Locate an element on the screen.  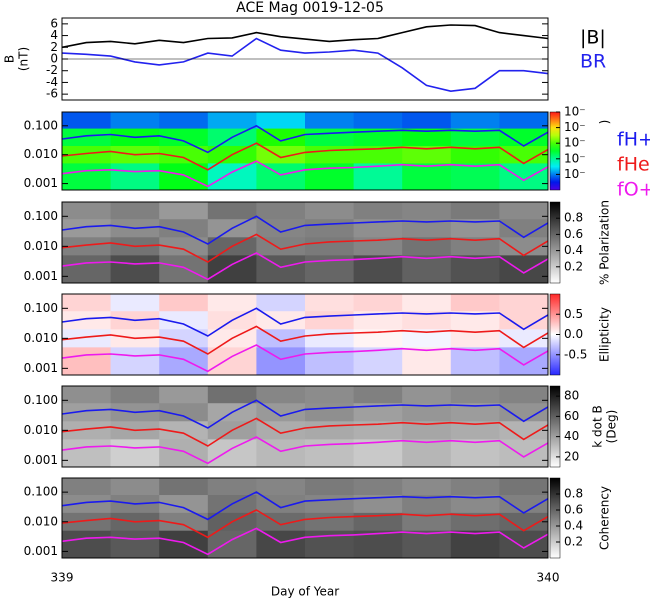
colorbar-tick-label: 80 is located at coordinates (571, 396).